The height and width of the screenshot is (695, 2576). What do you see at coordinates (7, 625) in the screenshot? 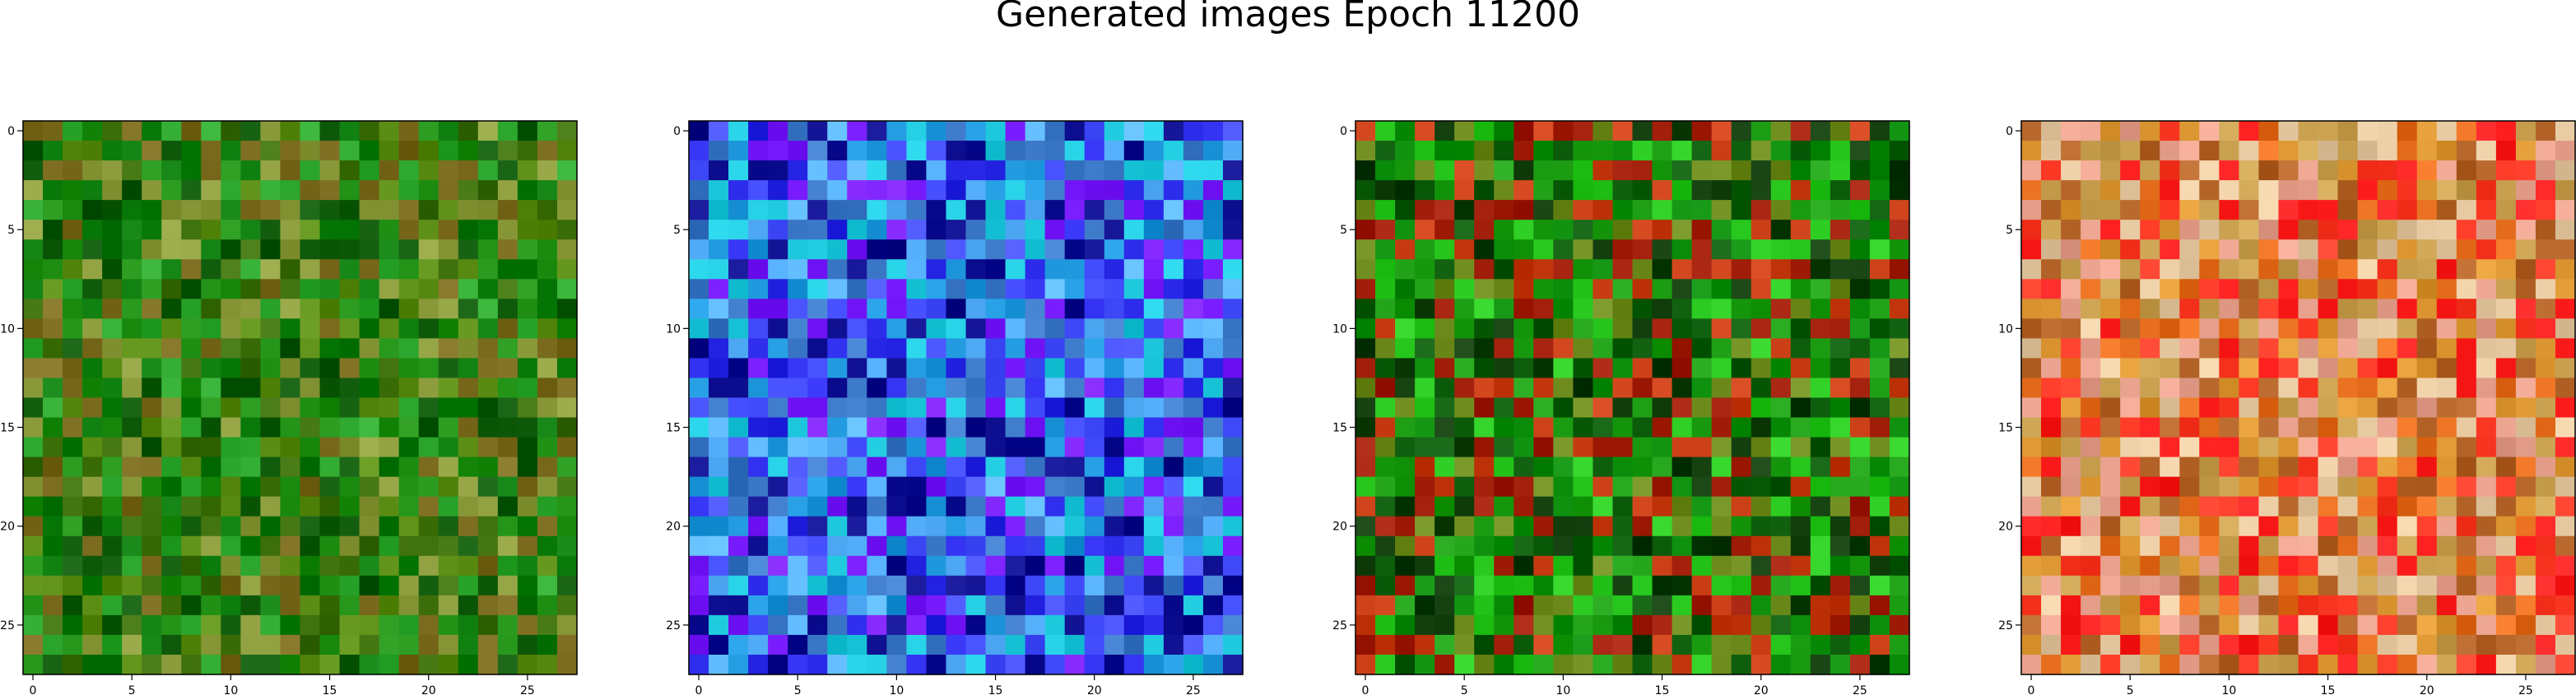
I see `y-tick-label: 25` at bounding box center [7, 625].